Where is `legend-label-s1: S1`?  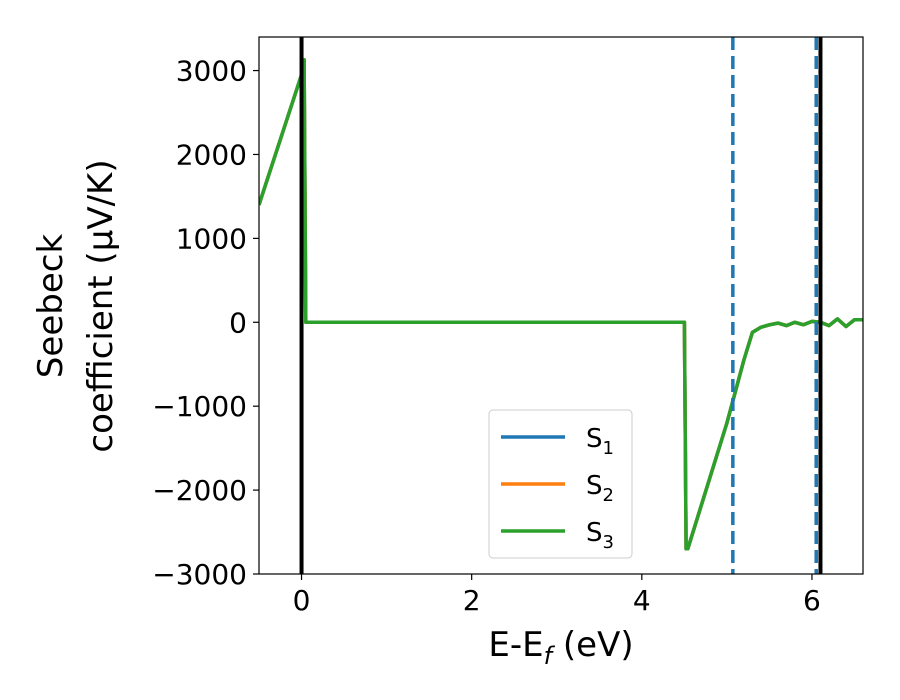
legend-label-s1: S1 is located at coordinates (600, 441).